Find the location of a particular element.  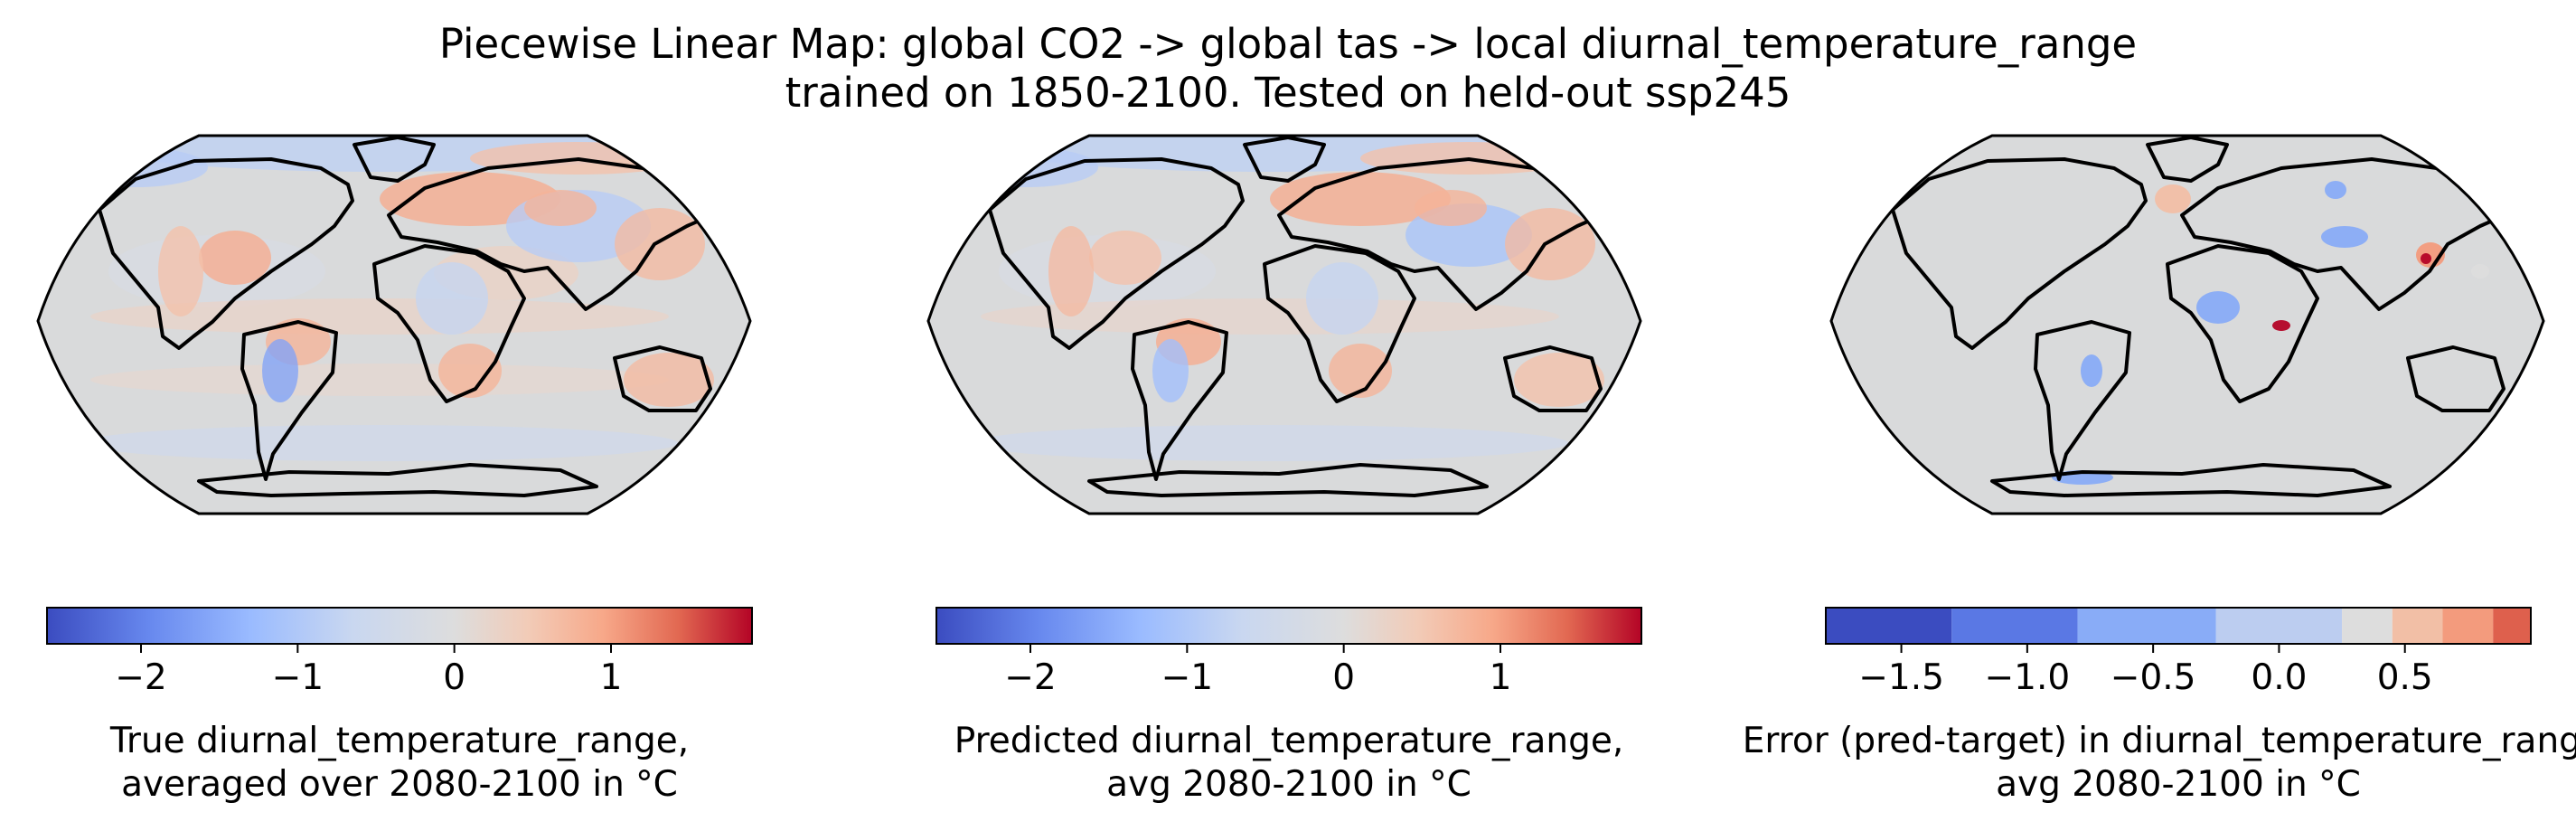

colorbar-tick-label: −1.0 is located at coordinates (2028, 677).